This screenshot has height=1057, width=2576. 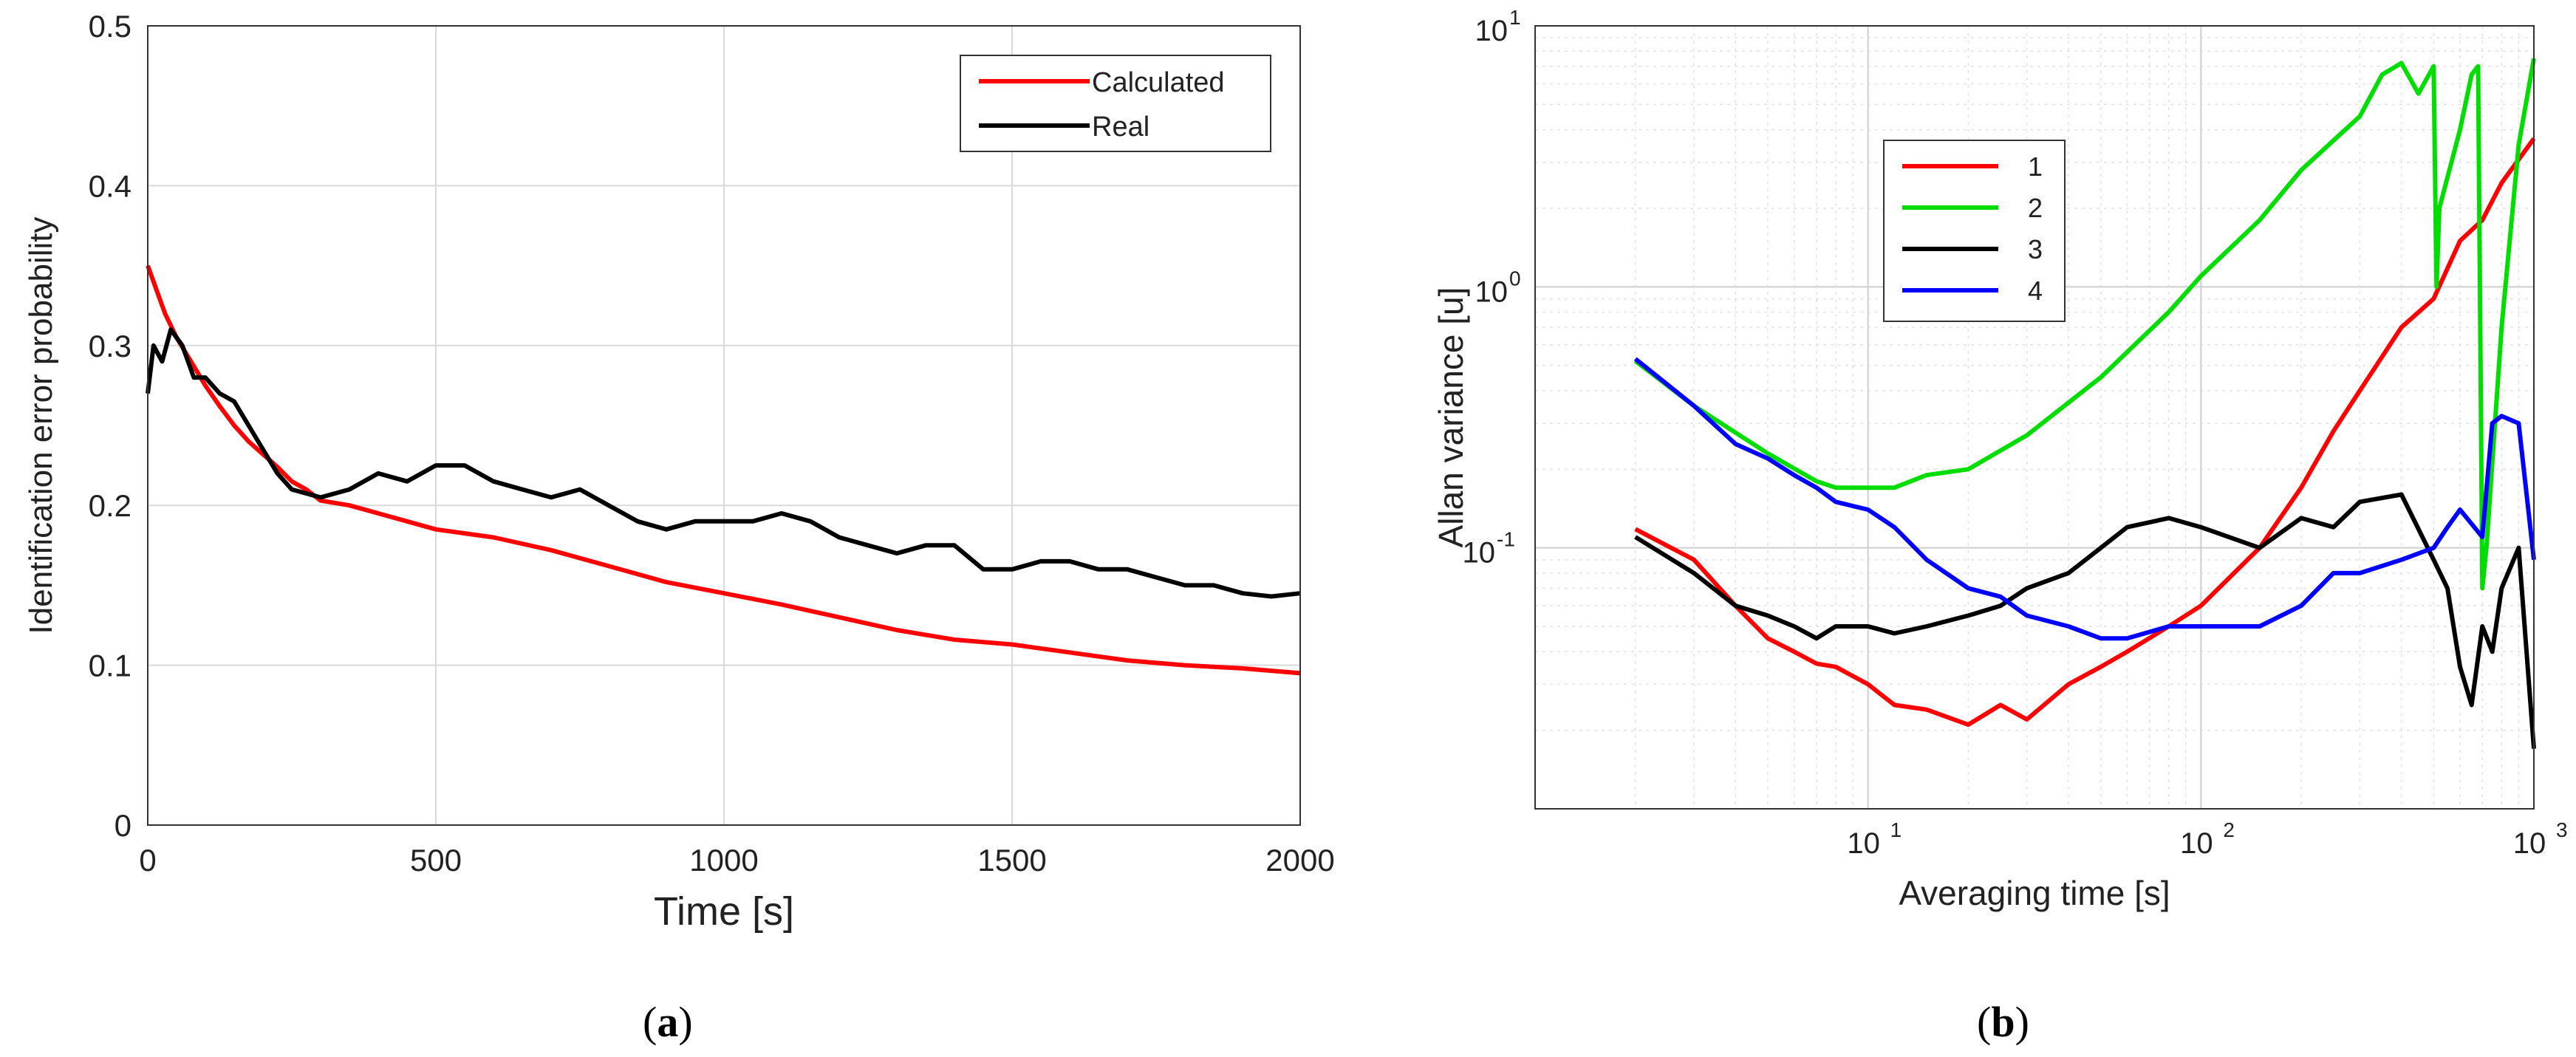 I want to click on chart-a-x-tick-label: 2000, so click(x=1299, y=860).